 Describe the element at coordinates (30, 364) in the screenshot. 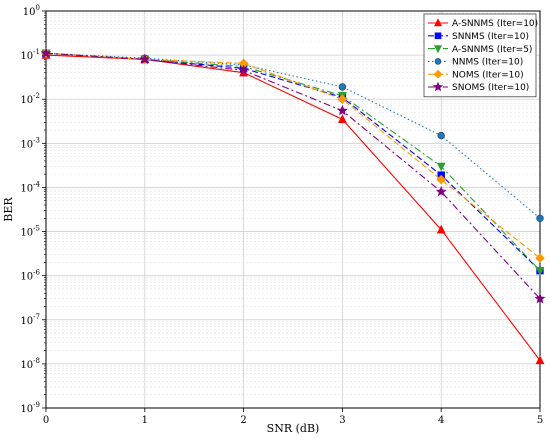

I see `y-tick-label: 10⁻⁸` at that location.